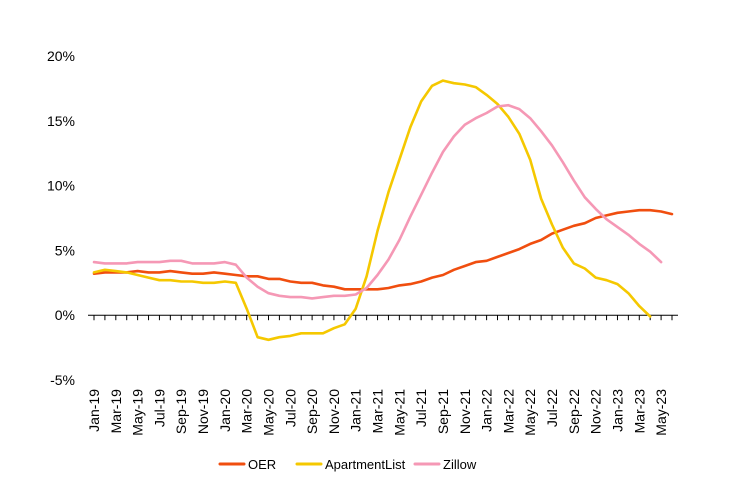  What do you see at coordinates (116, 411) in the screenshot?
I see `x-tick-label: Mar-19` at bounding box center [116, 411].